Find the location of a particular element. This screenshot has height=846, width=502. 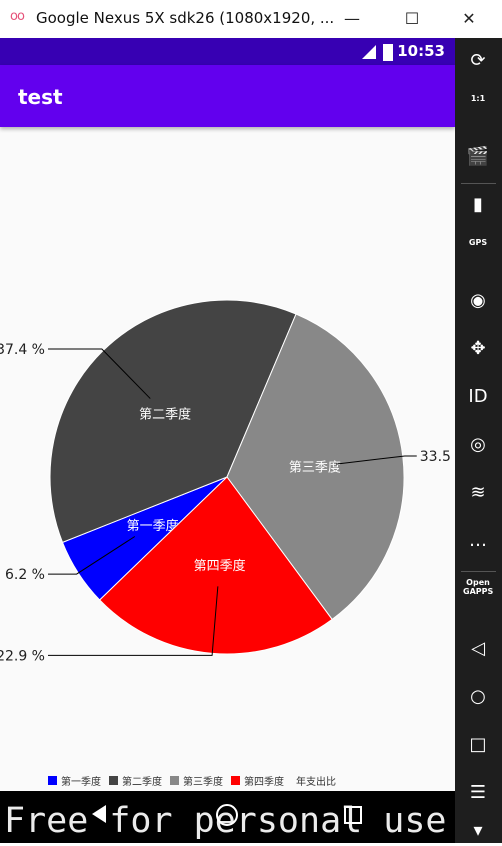

nav-home-icon is located at coordinates (227, 815).